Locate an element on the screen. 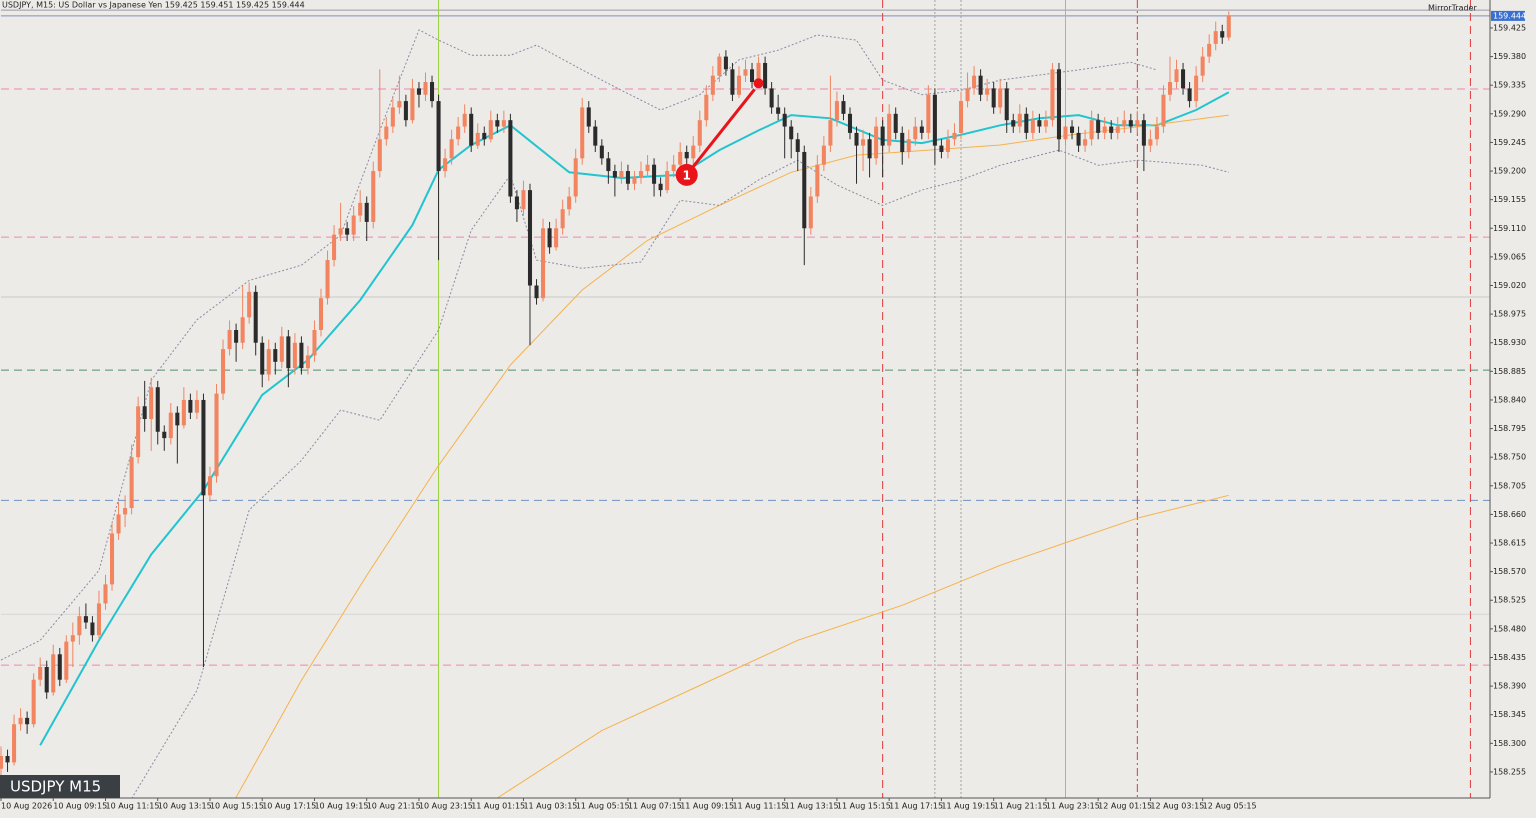 The width and height of the screenshot is (1536, 818). y-tick-label: 159.110 is located at coordinates (1509, 228).